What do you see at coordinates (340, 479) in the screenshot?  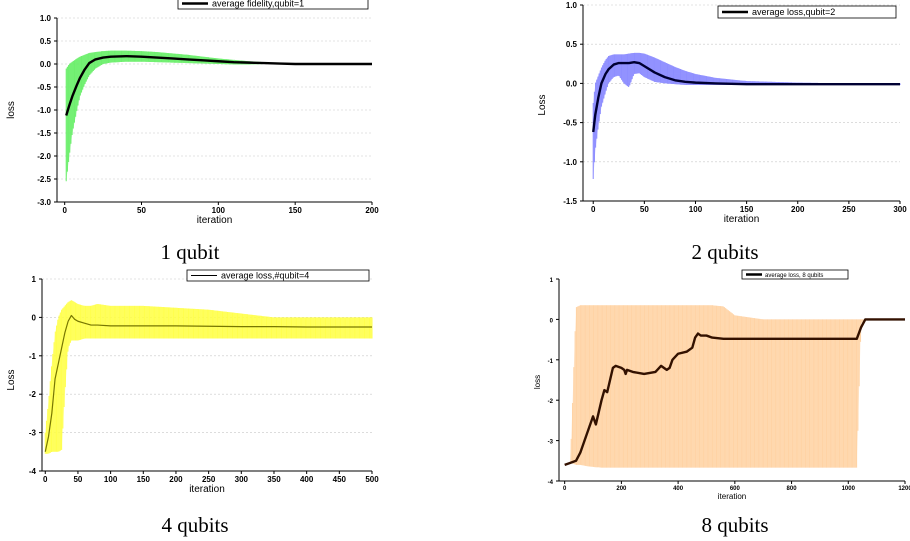 I see `x-tick-label: 450` at bounding box center [340, 479].